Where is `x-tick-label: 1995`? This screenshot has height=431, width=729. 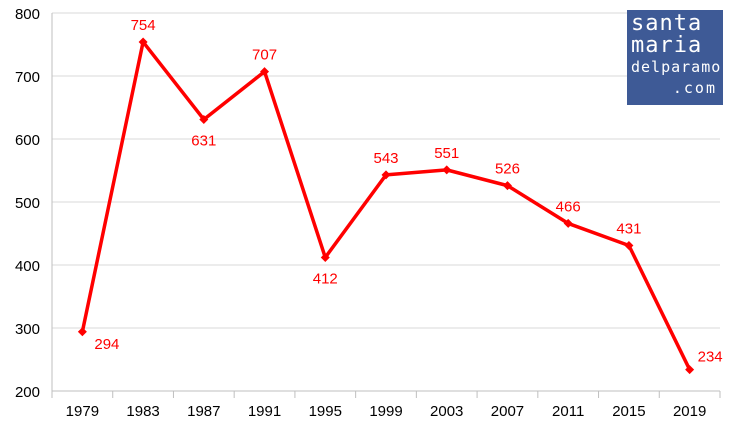
x-tick-label: 1995 is located at coordinates (325, 411).